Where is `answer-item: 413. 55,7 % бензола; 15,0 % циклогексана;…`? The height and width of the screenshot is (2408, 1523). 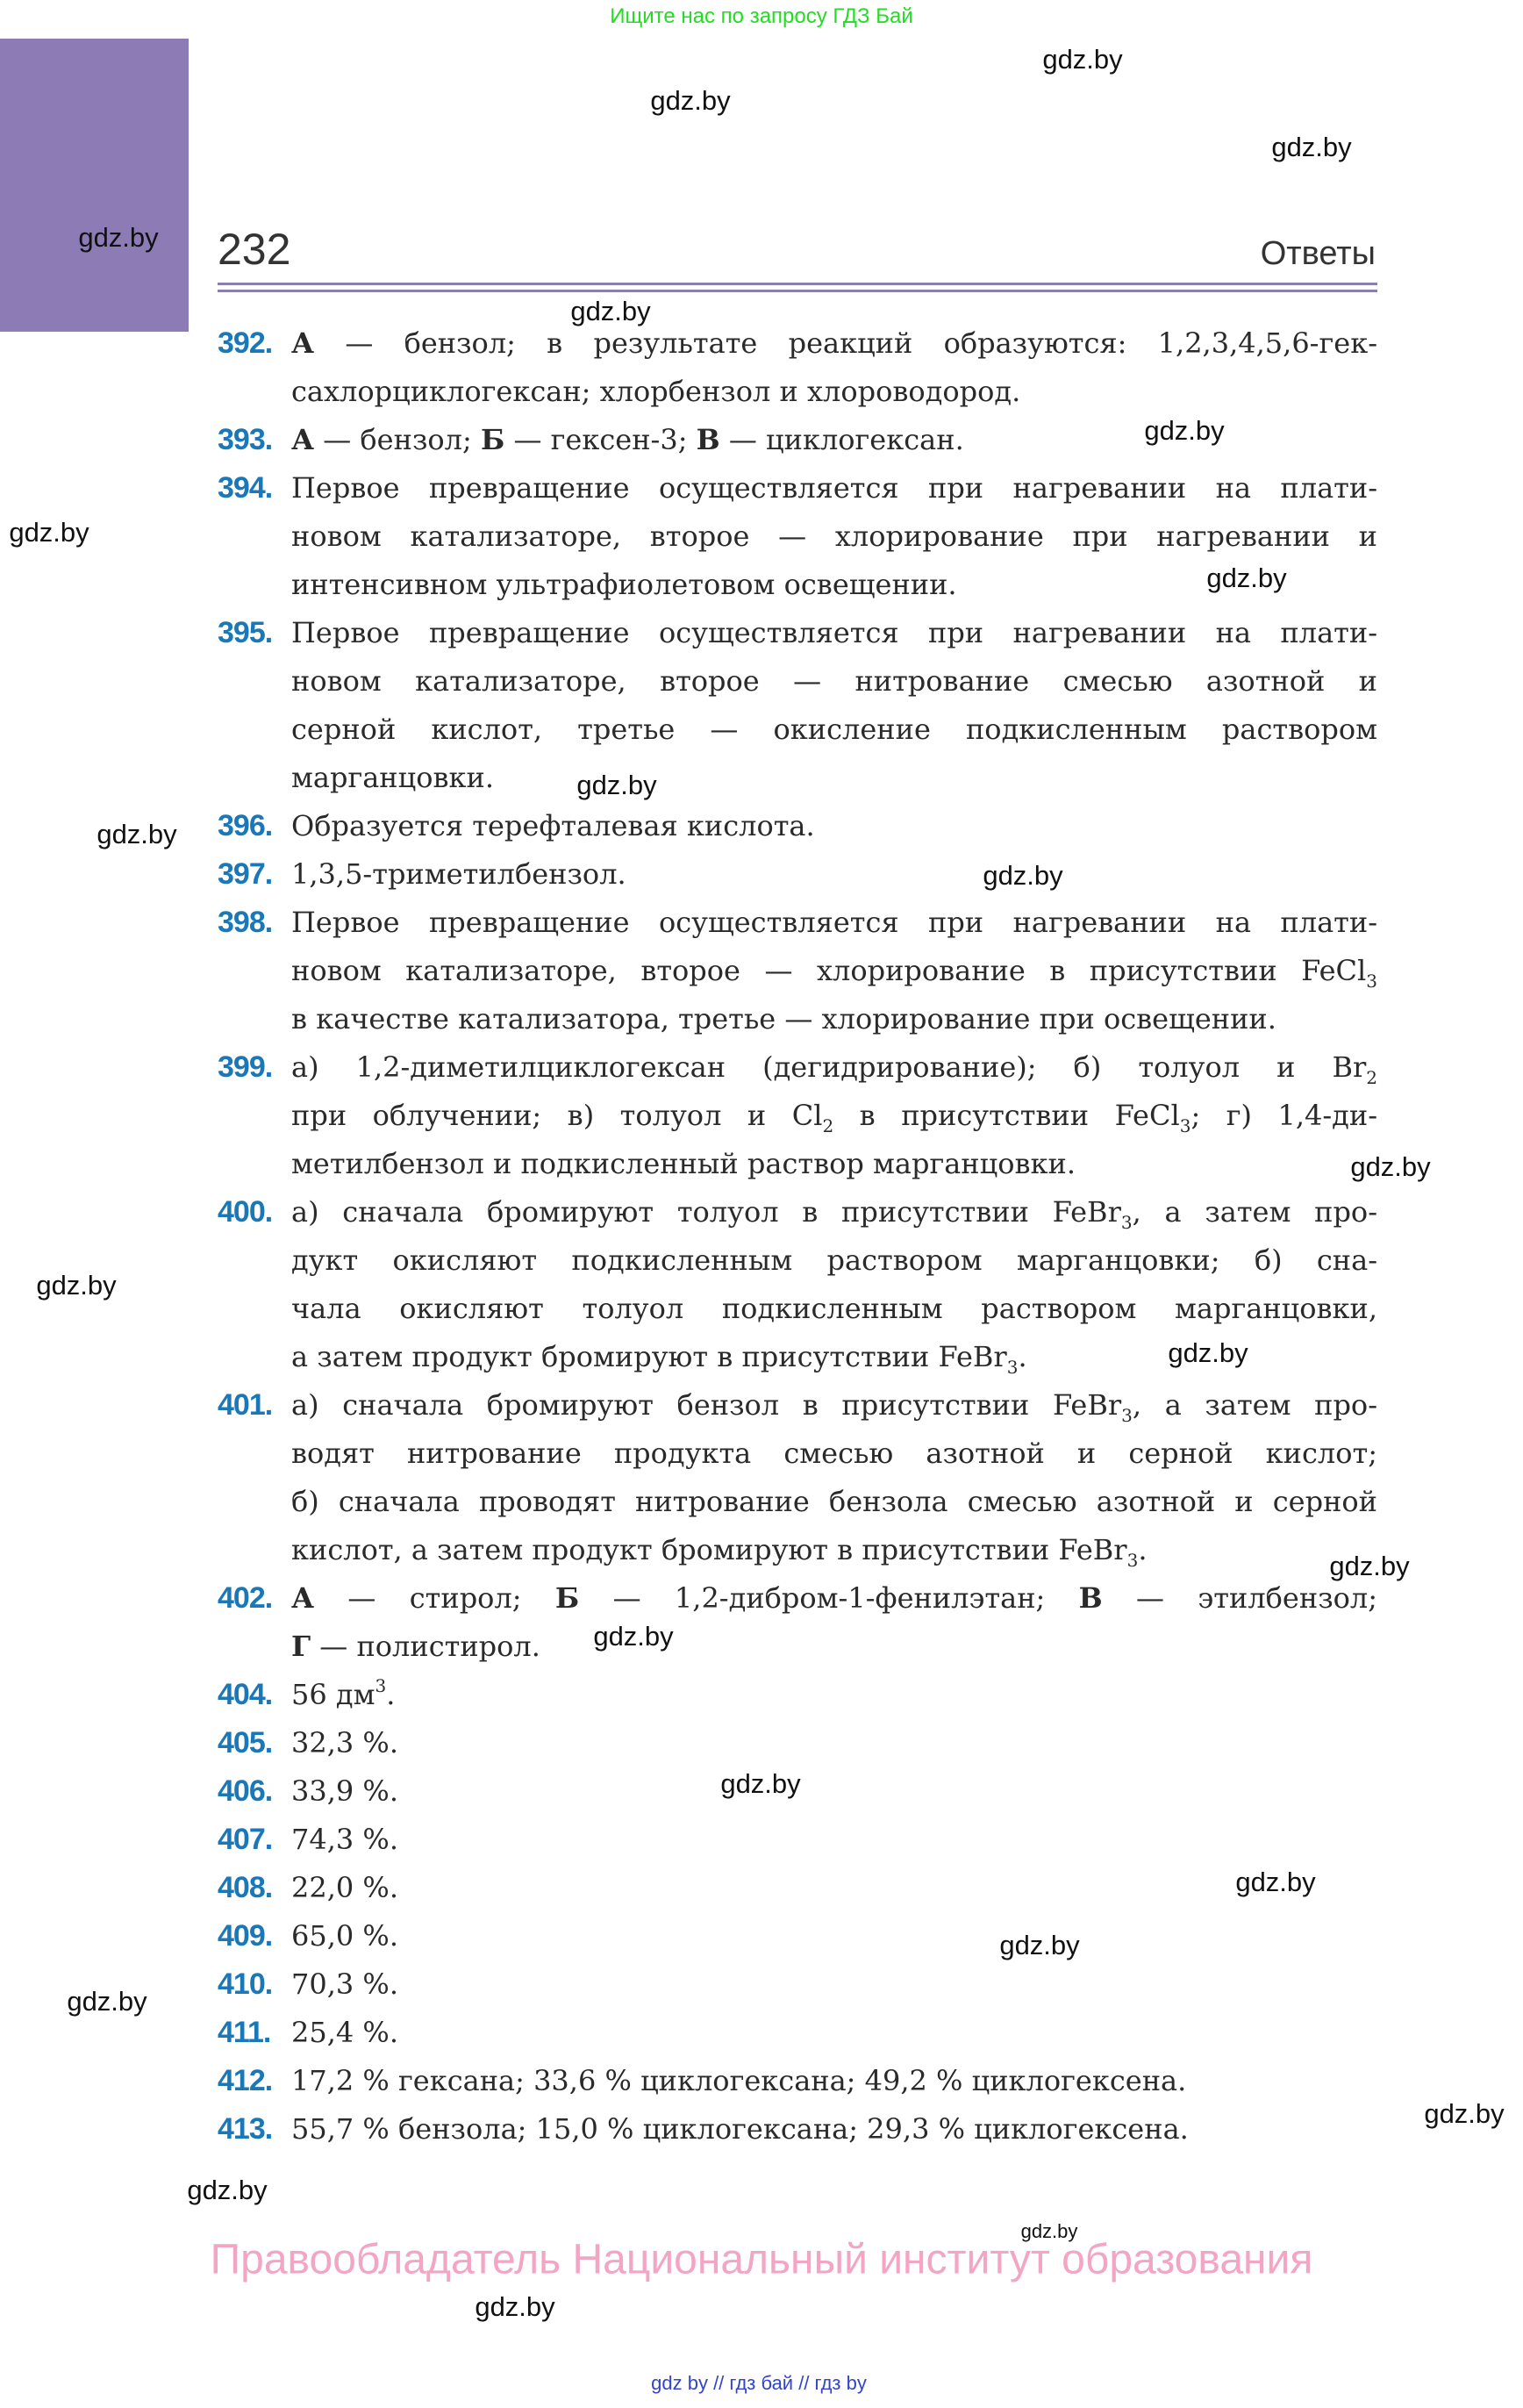
answer-item: 413. 55,7 % бензола; 15,0 % циклогексана;… is located at coordinates (798, 2129).